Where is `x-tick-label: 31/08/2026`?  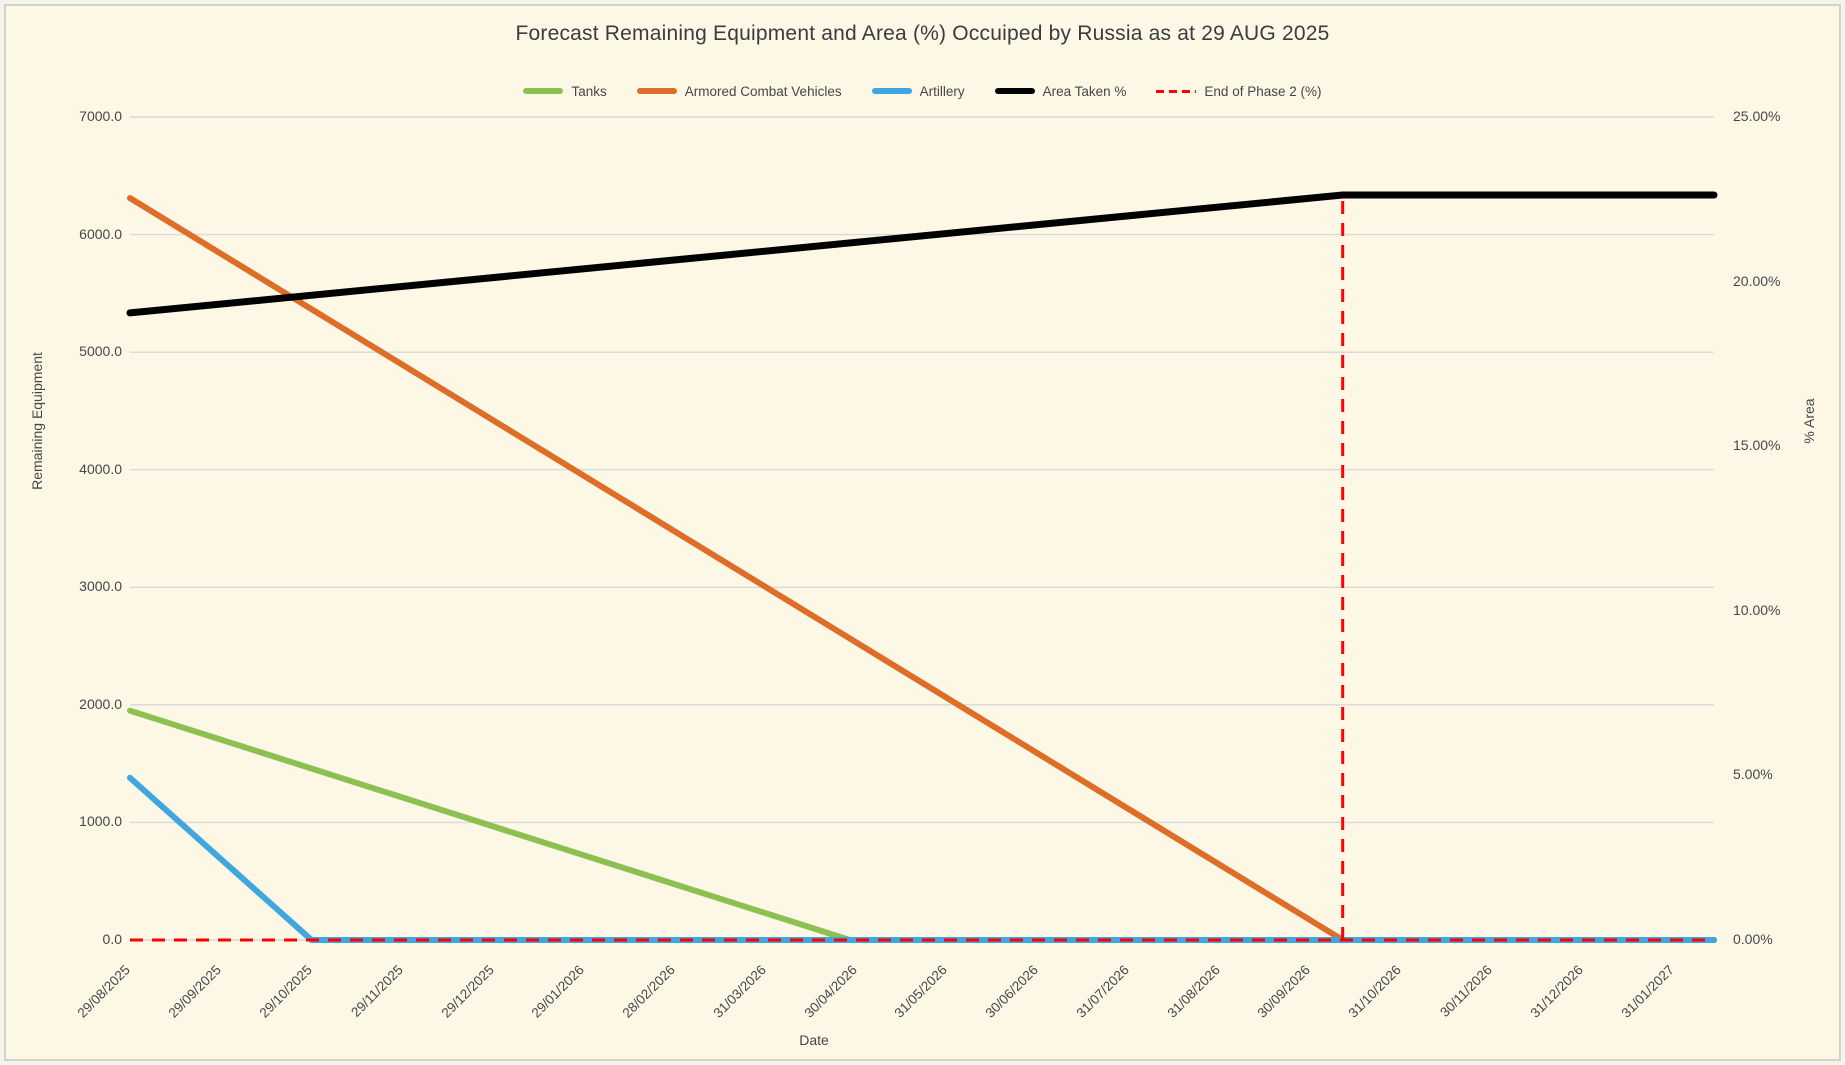 x-tick-label: 31/08/2026 is located at coordinates (1193, 991).